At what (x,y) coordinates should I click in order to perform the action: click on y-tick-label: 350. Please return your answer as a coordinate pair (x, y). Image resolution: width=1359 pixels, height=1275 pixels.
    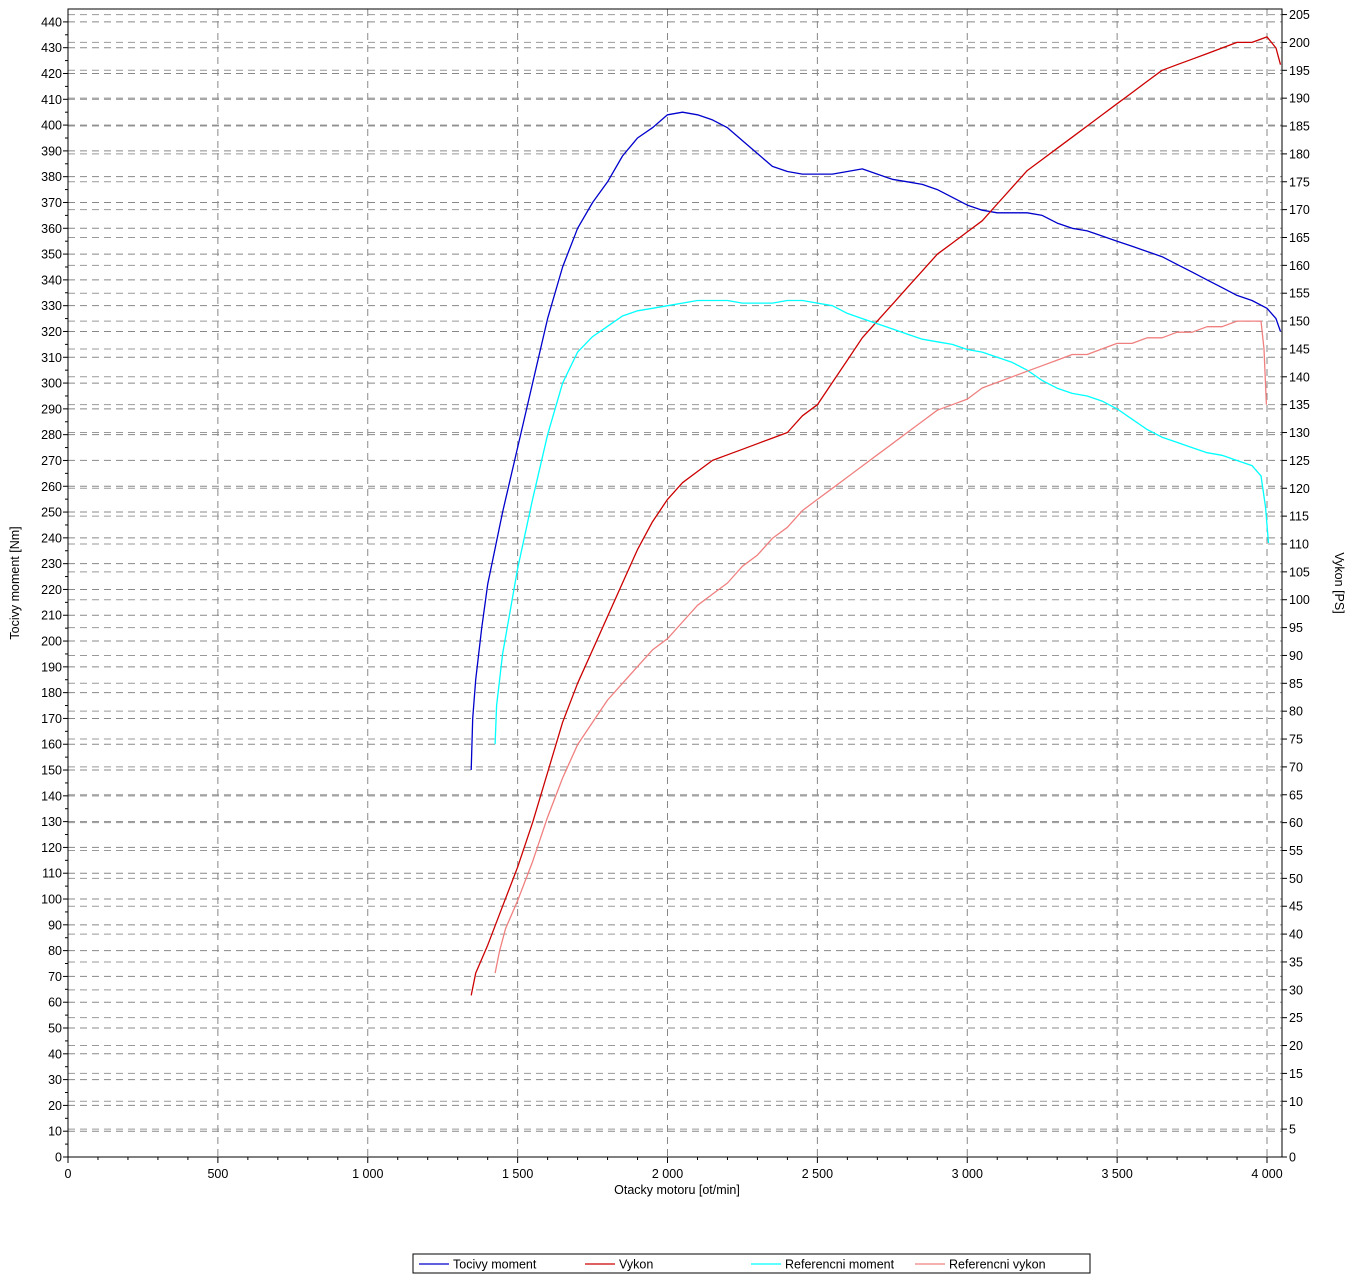
    Looking at the image, I should click on (51, 255).